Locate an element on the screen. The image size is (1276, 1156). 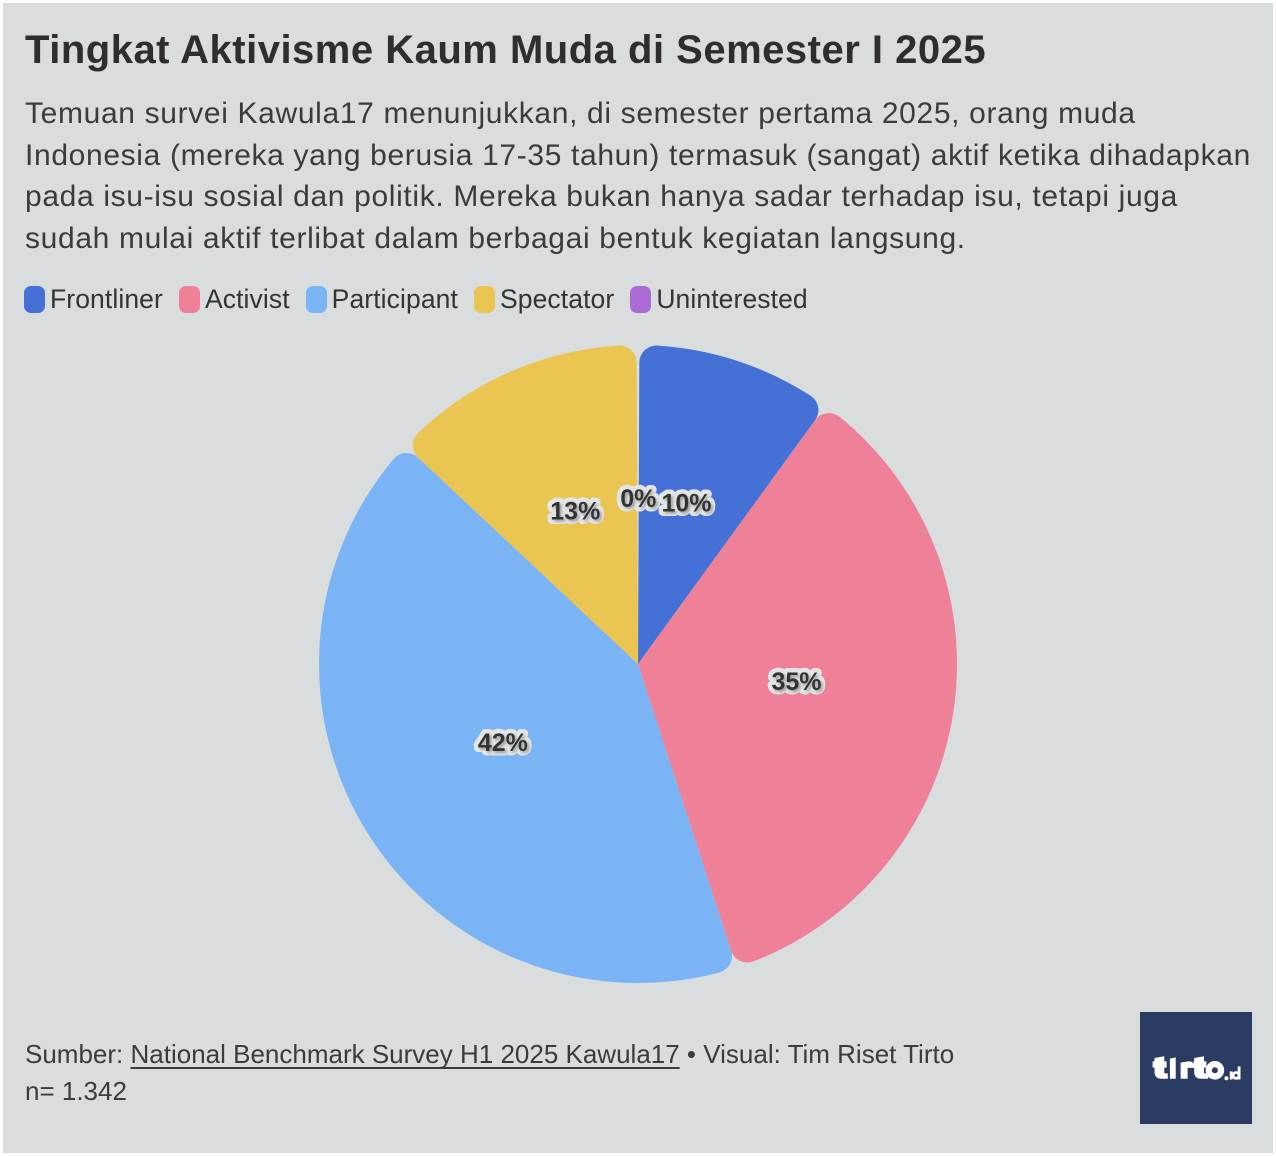
svg-text: 13% is located at coordinates (575, 511).